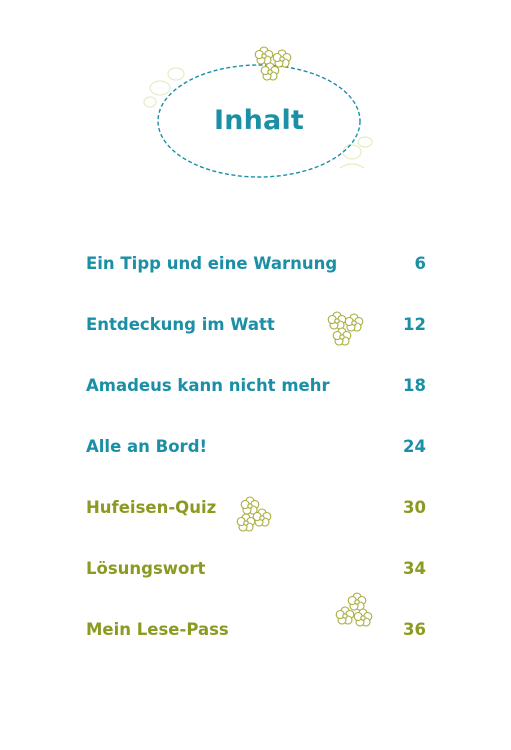  What do you see at coordinates (256, 449) in the screenshot?
I see `toc-entry: Alle an Bord! 24` at bounding box center [256, 449].